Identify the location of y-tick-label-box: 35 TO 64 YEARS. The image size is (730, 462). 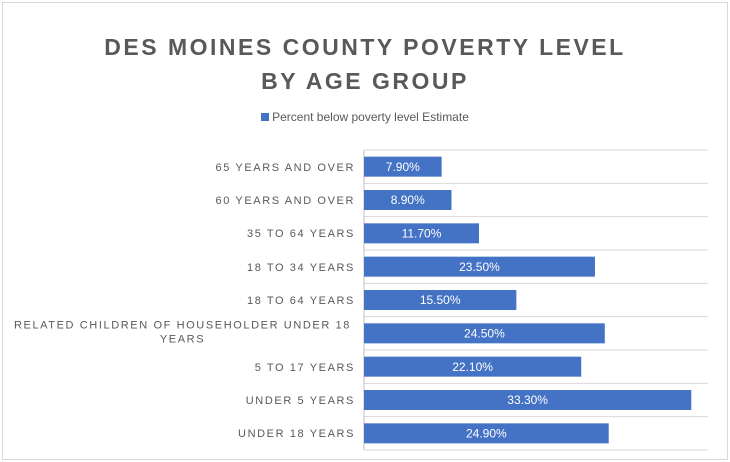
(182, 233).